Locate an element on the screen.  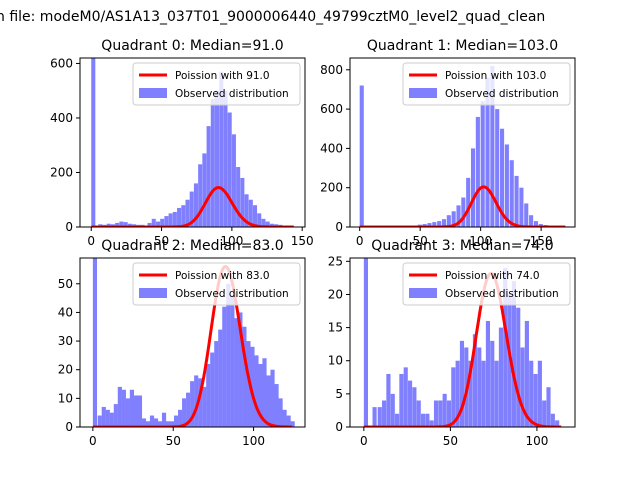
y-tick-label: 25 is located at coordinates (335, 261).